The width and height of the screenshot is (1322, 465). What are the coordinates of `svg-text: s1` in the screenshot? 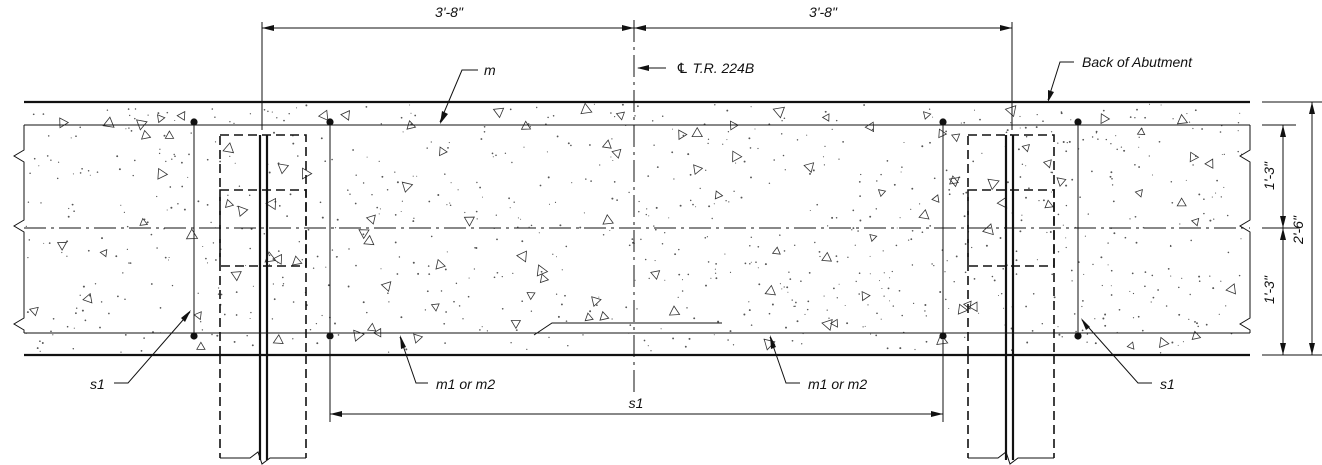 It's located at (97, 384).